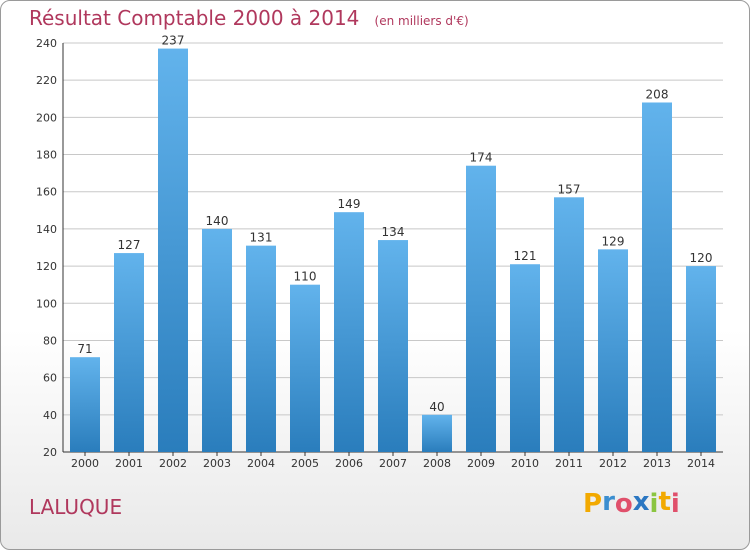 The width and height of the screenshot is (750, 550). I want to click on bar-2009, so click(481, 308).